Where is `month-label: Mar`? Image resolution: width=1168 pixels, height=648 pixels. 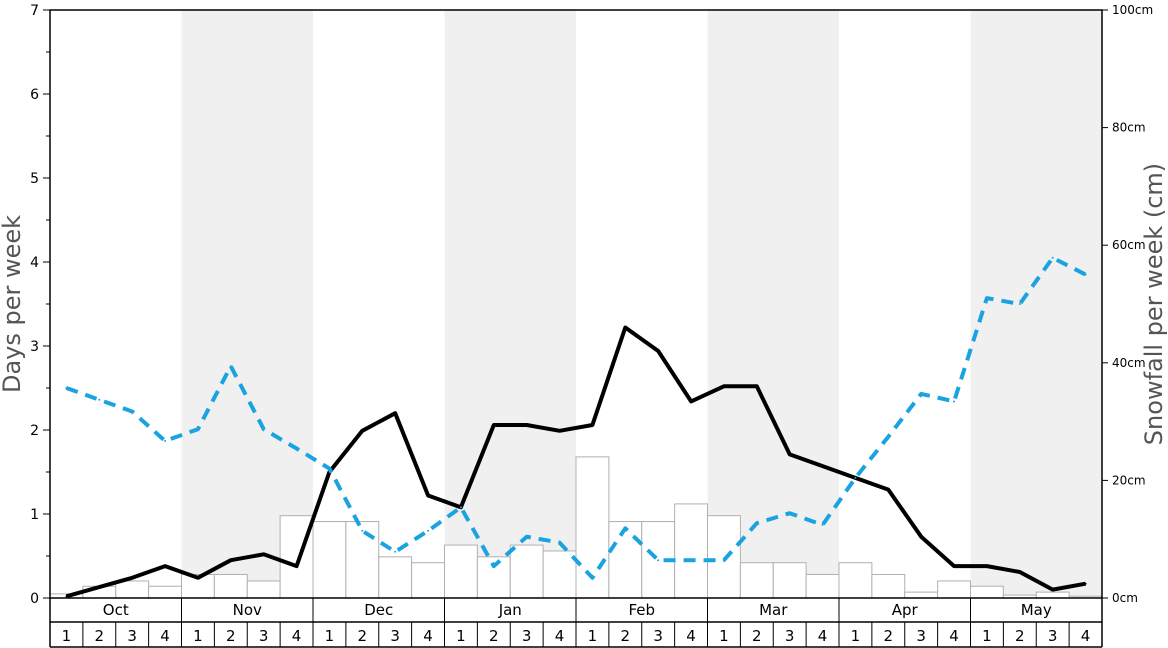 month-label: Mar is located at coordinates (773, 610).